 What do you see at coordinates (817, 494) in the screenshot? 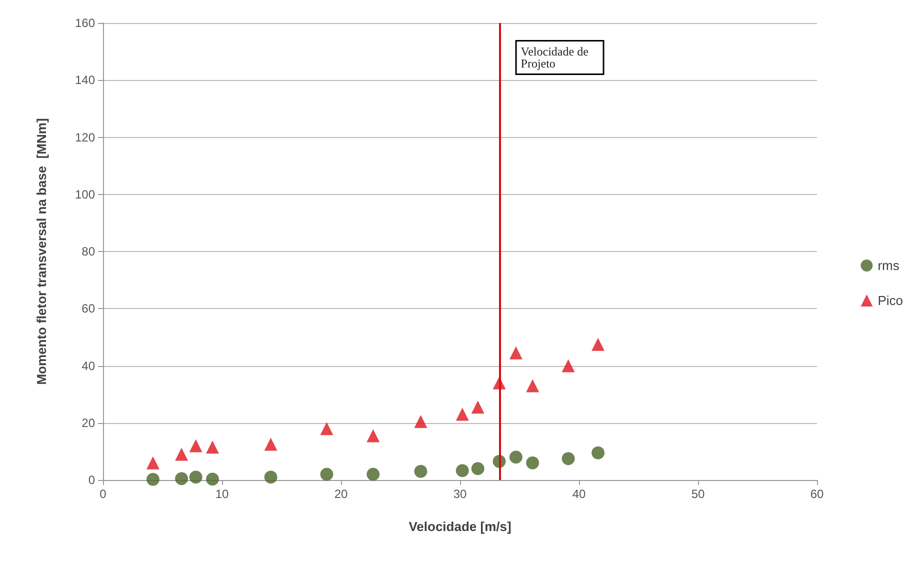
I see `x-tick-label: 60` at bounding box center [817, 494].